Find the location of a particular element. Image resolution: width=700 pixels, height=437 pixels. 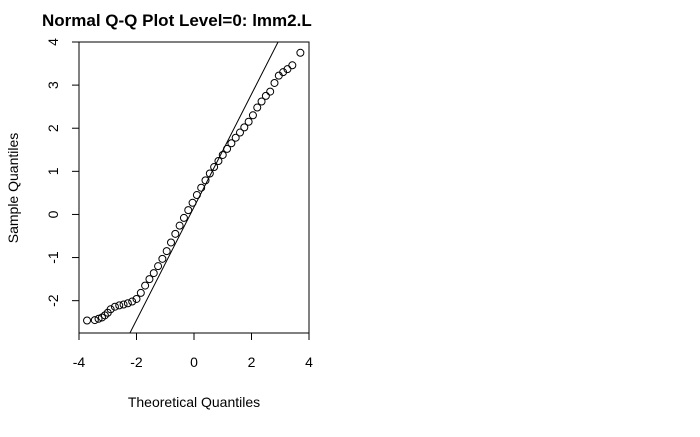

x-tick-label: 2 is located at coordinates (252, 362).